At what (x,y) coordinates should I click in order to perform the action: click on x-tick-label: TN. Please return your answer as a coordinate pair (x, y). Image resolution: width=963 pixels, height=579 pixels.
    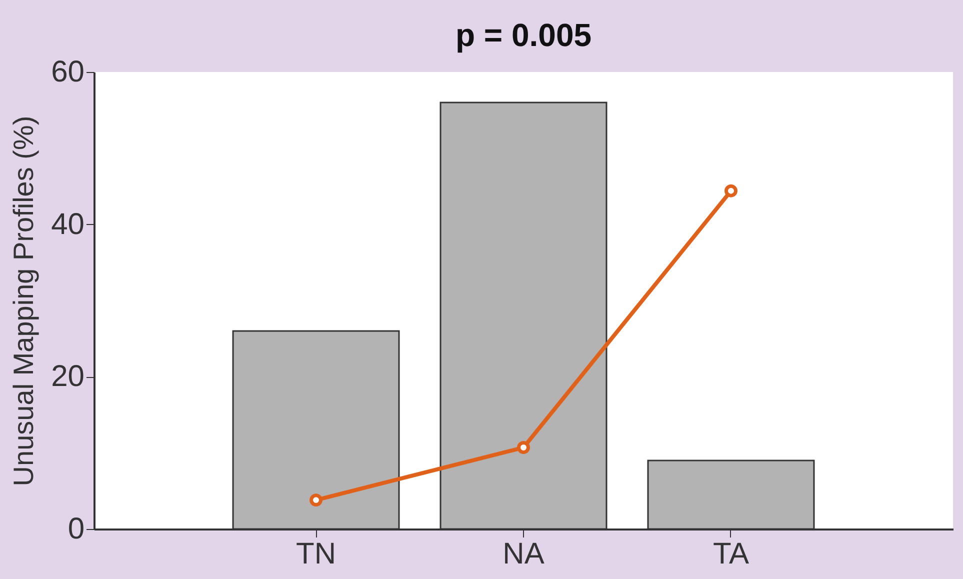
    Looking at the image, I should click on (316, 554).